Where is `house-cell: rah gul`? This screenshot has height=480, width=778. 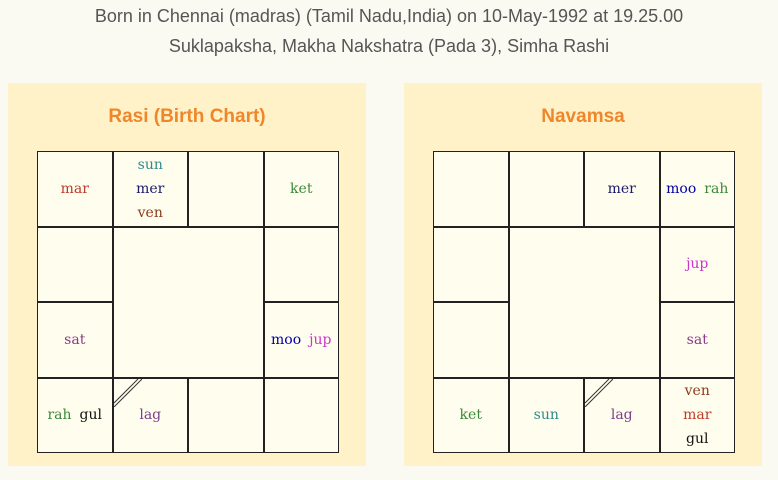
house-cell: rah gul is located at coordinates (75, 415).